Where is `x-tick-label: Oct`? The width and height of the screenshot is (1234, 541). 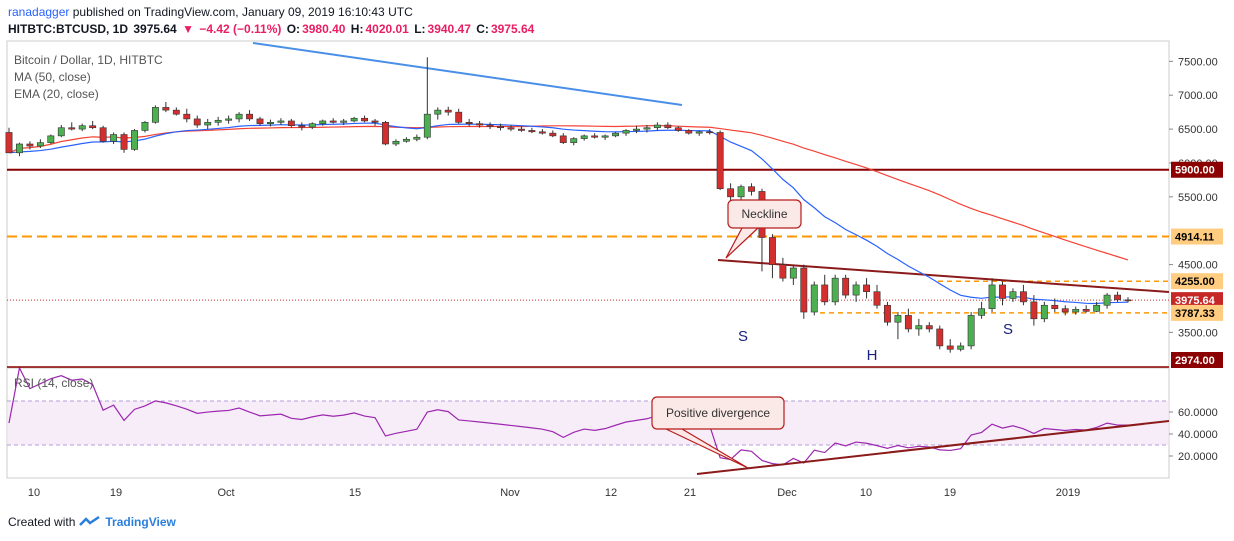 x-tick-label: Oct is located at coordinates (225, 493).